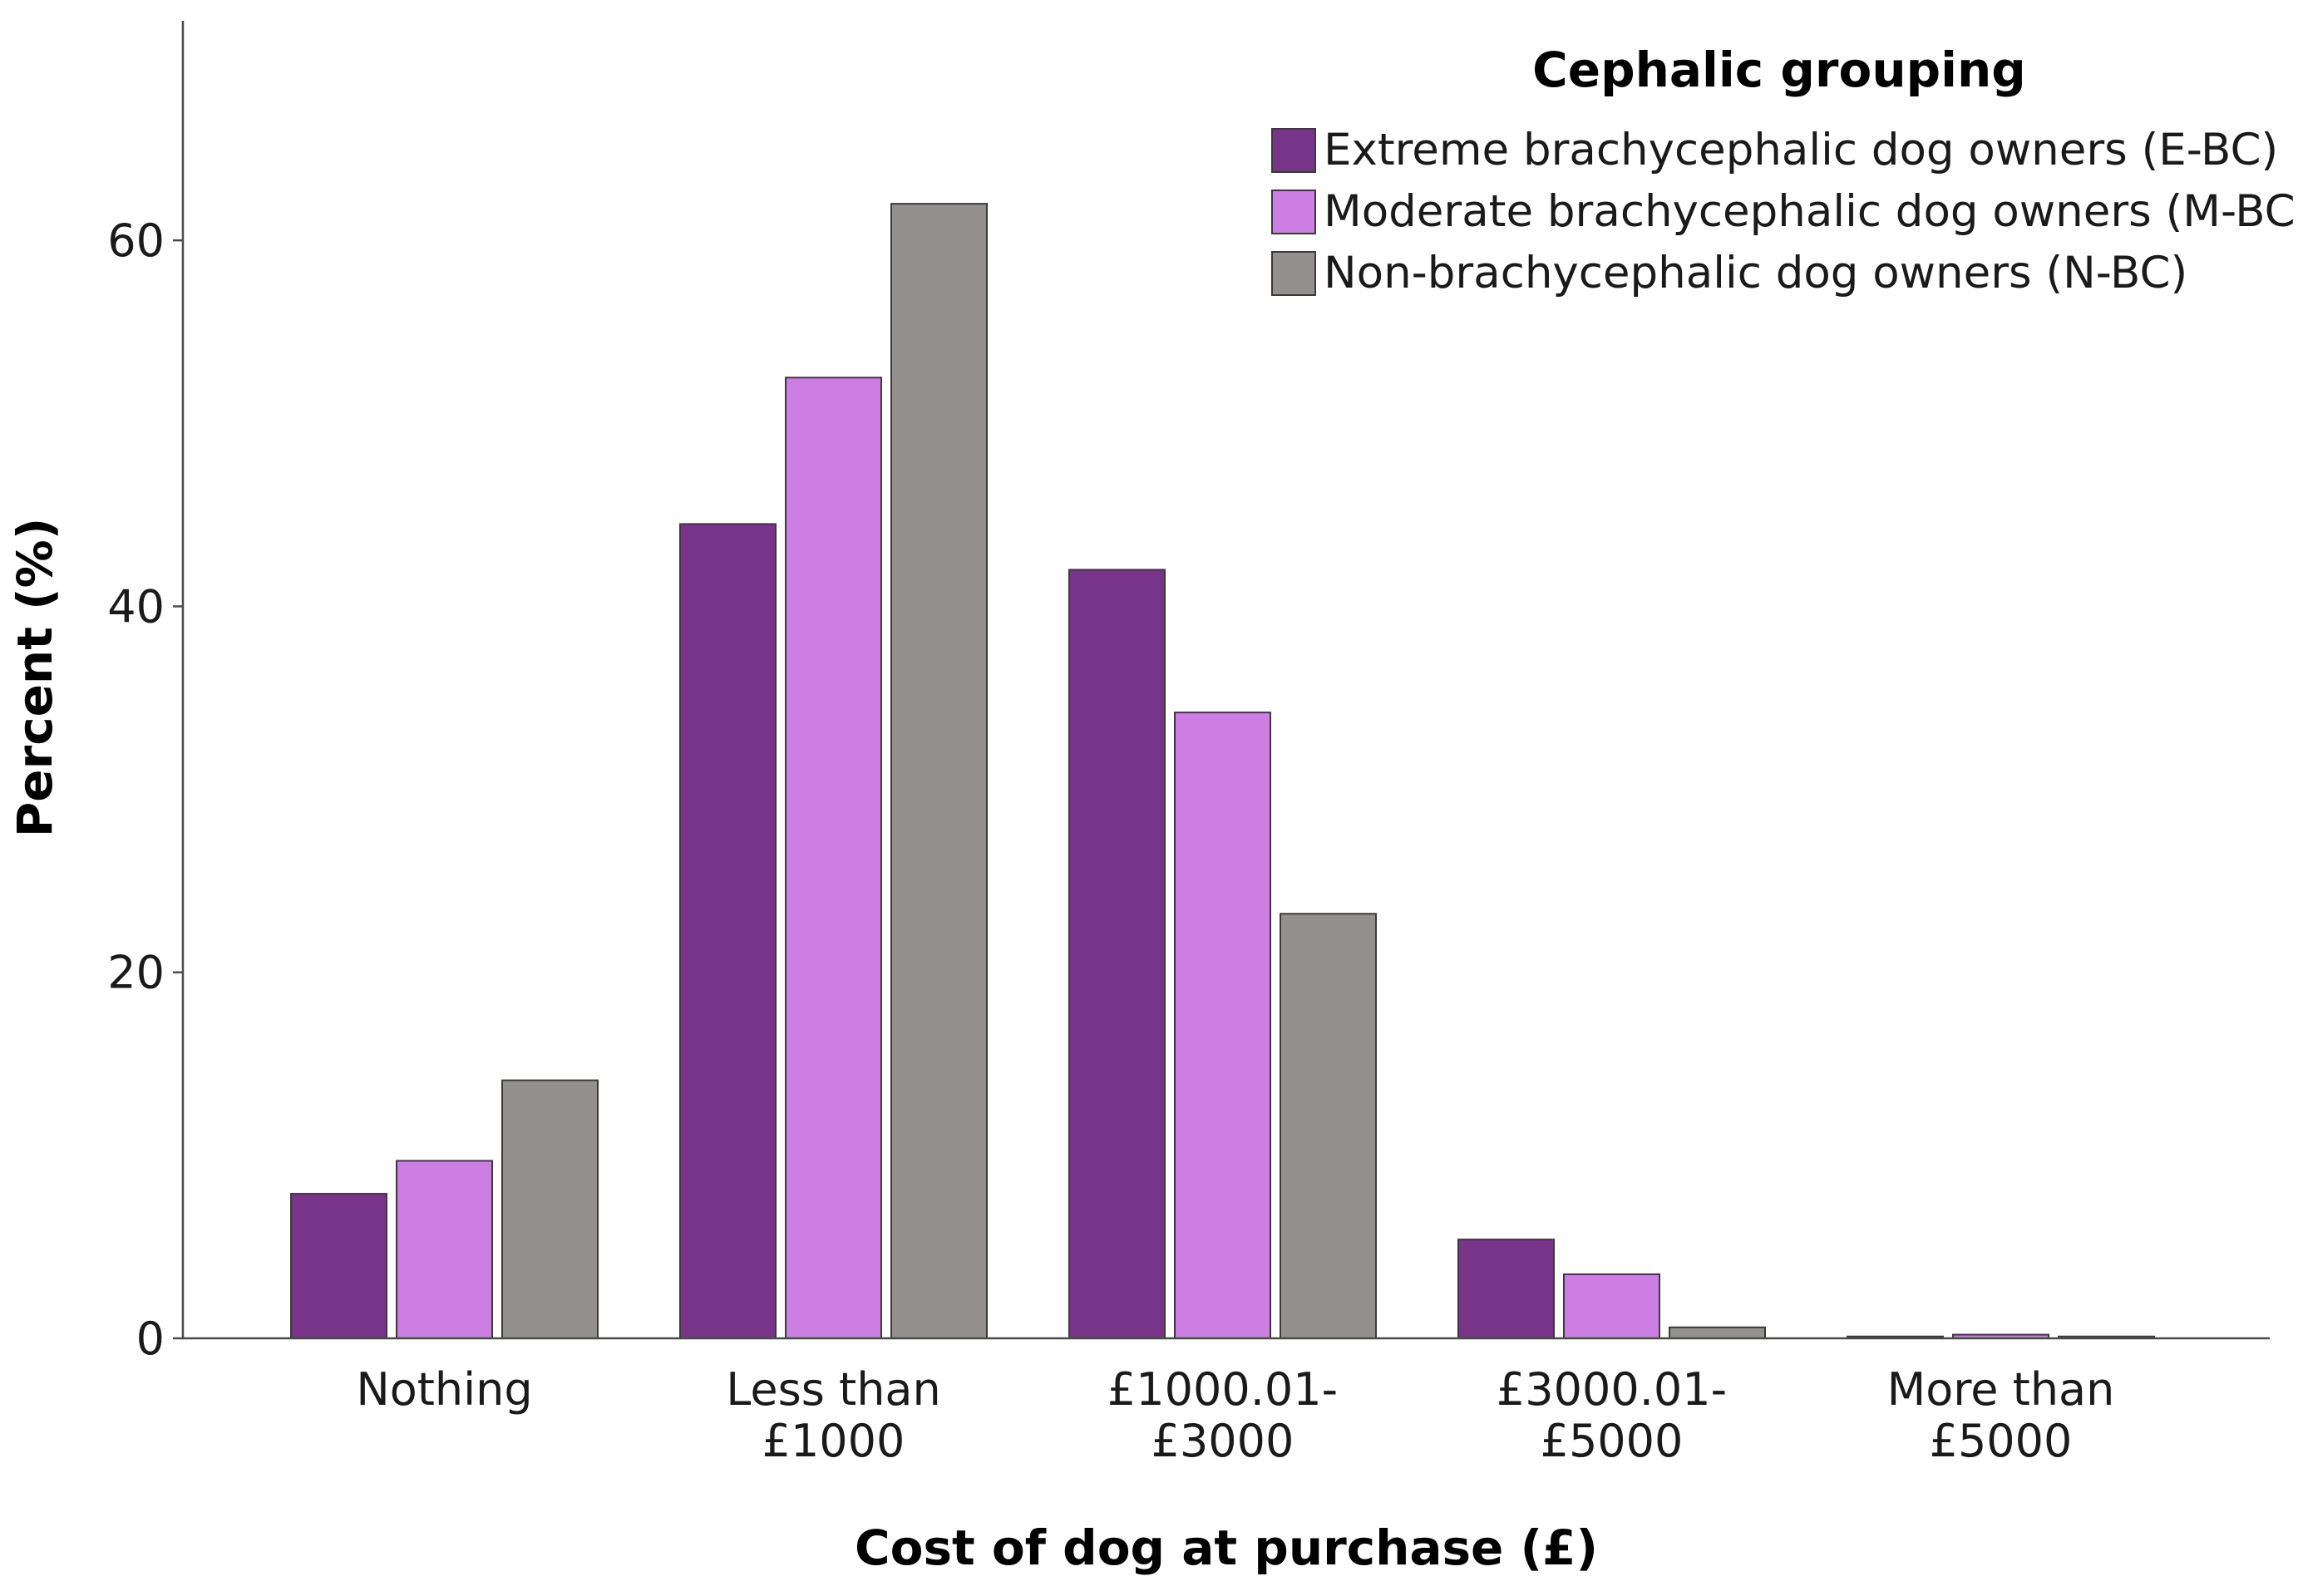 This screenshot has width=2298, height=1596. I want to click on x-tick-label: Nothing, so click(444, 1389).